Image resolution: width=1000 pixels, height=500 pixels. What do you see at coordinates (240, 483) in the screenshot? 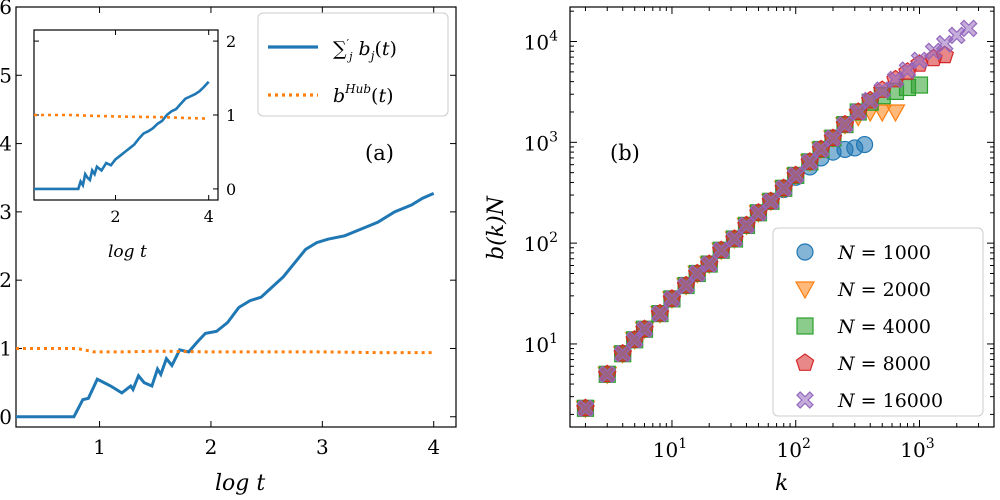
I see `panel-a-xlabel: log t` at bounding box center [240, 483].